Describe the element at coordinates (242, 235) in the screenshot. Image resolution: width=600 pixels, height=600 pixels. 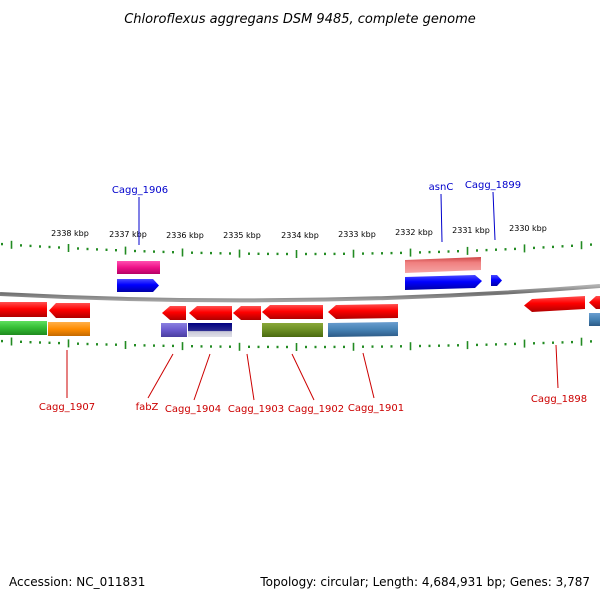
I see `scale-label: 2335 kbp` at that location.